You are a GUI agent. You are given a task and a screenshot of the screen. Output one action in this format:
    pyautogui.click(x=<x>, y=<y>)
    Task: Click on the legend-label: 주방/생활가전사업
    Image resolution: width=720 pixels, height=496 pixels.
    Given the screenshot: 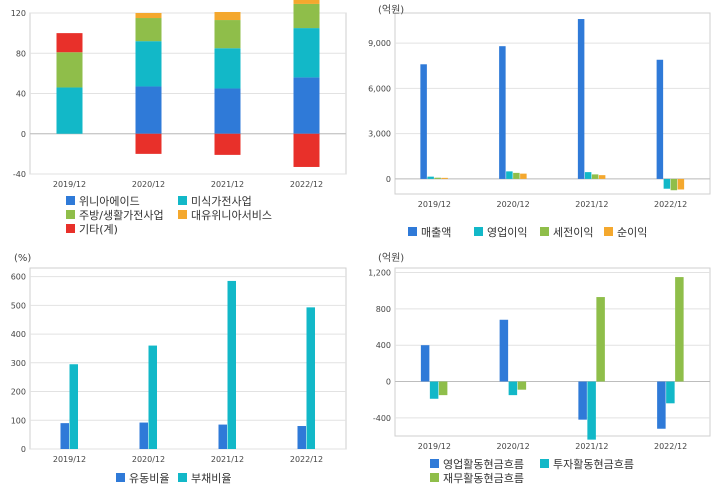 What is the action you would take?
    pyautogui.click(x=121, y=215)
    